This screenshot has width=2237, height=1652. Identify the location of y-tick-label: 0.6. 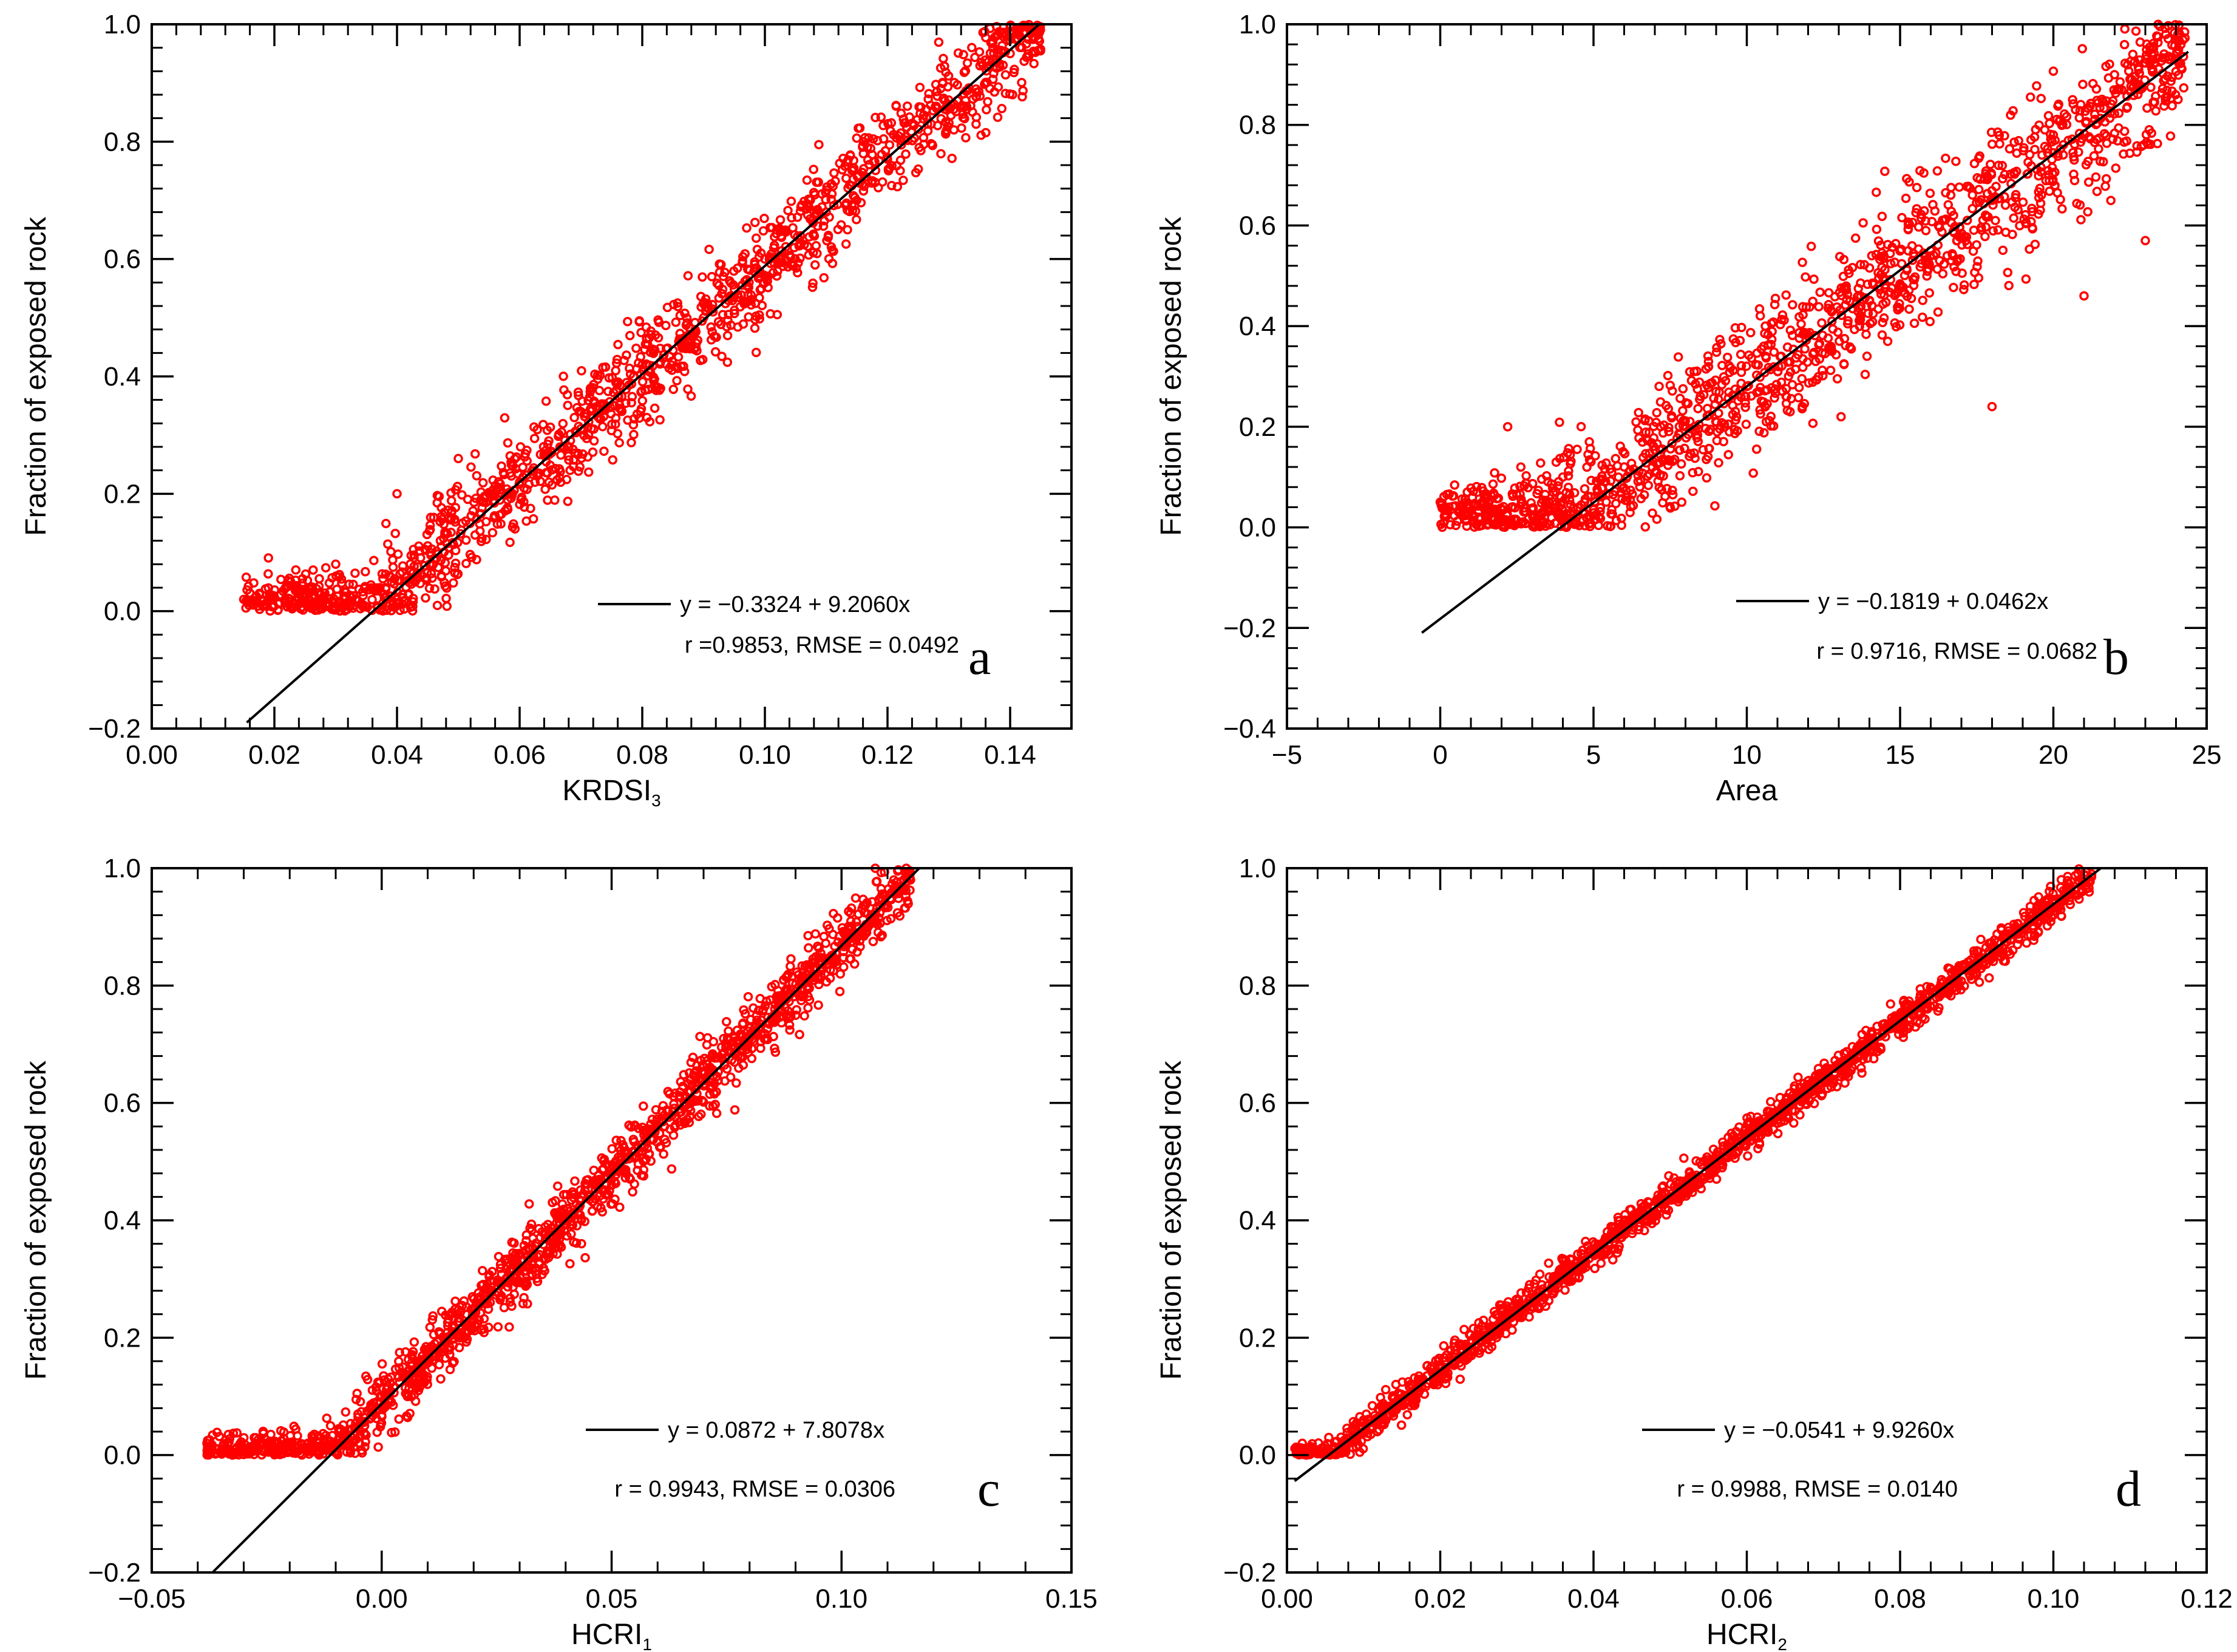
(1257, 225).